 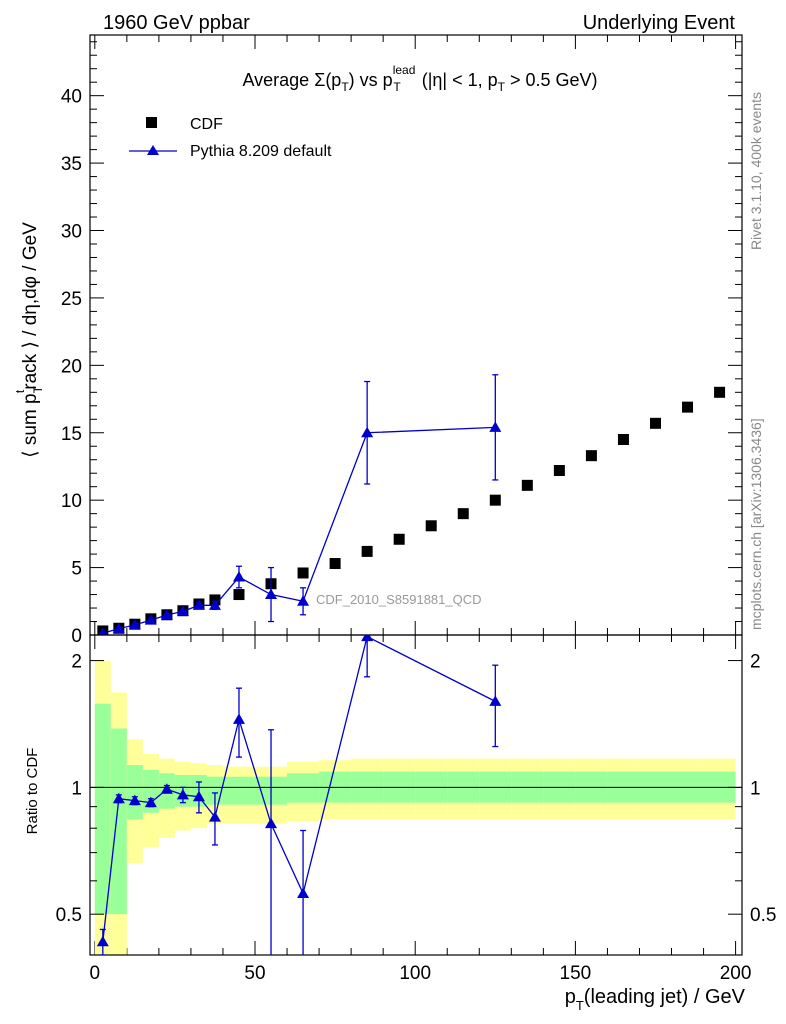 I want to click on main-ytick-label: 10, so click(x=71, y=501).